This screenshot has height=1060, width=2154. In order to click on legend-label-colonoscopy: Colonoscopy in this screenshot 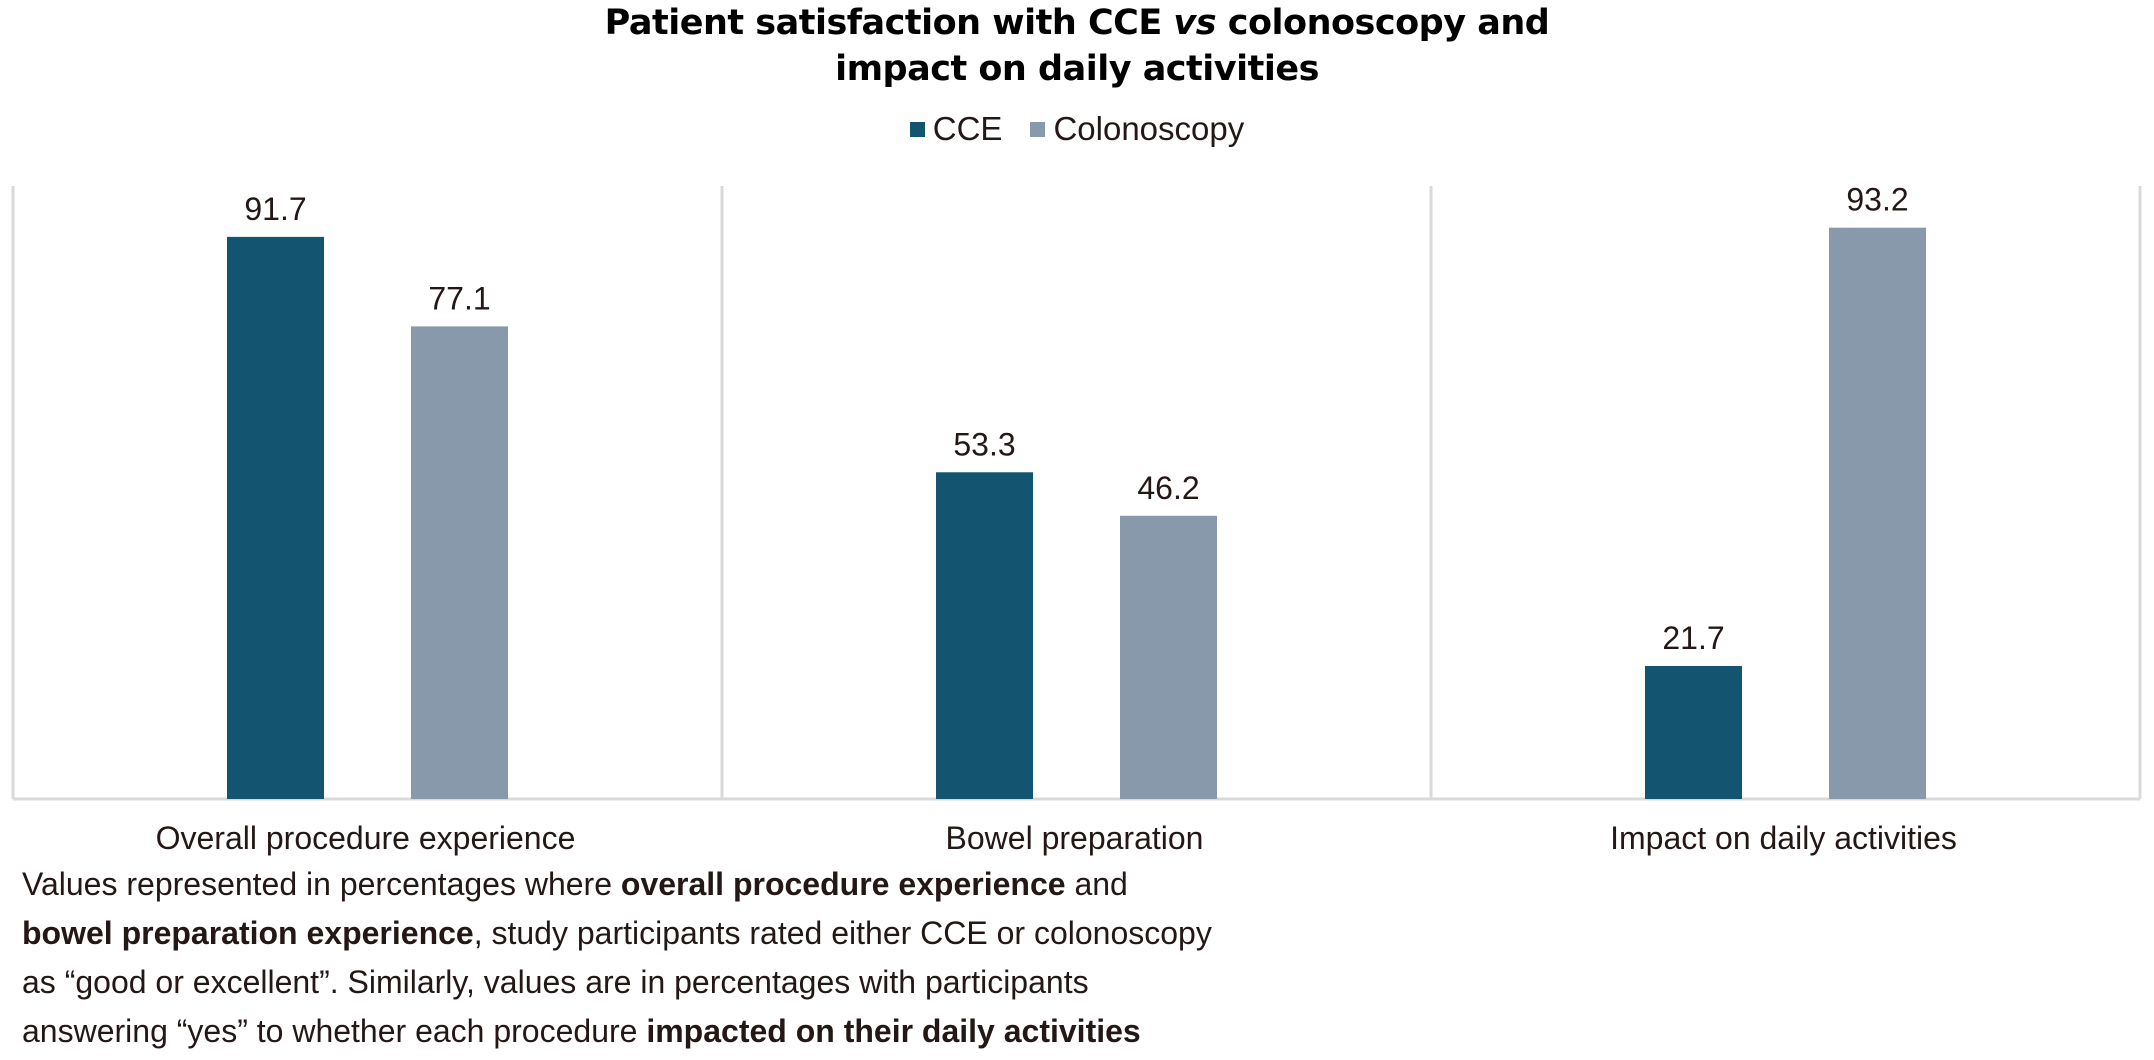, I will do `click(1149, 128)`.